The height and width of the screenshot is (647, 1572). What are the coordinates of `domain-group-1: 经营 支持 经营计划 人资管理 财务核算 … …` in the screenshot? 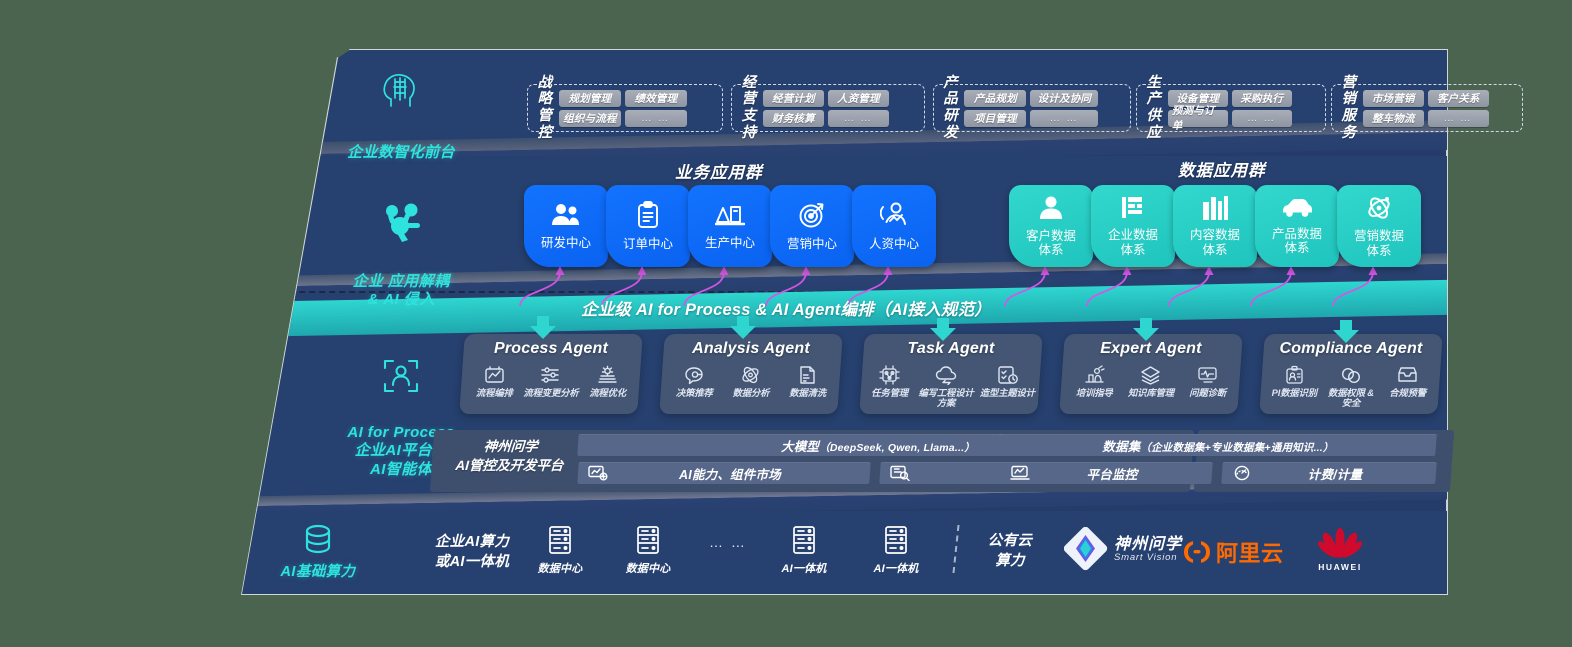 It's located at (828, 108).